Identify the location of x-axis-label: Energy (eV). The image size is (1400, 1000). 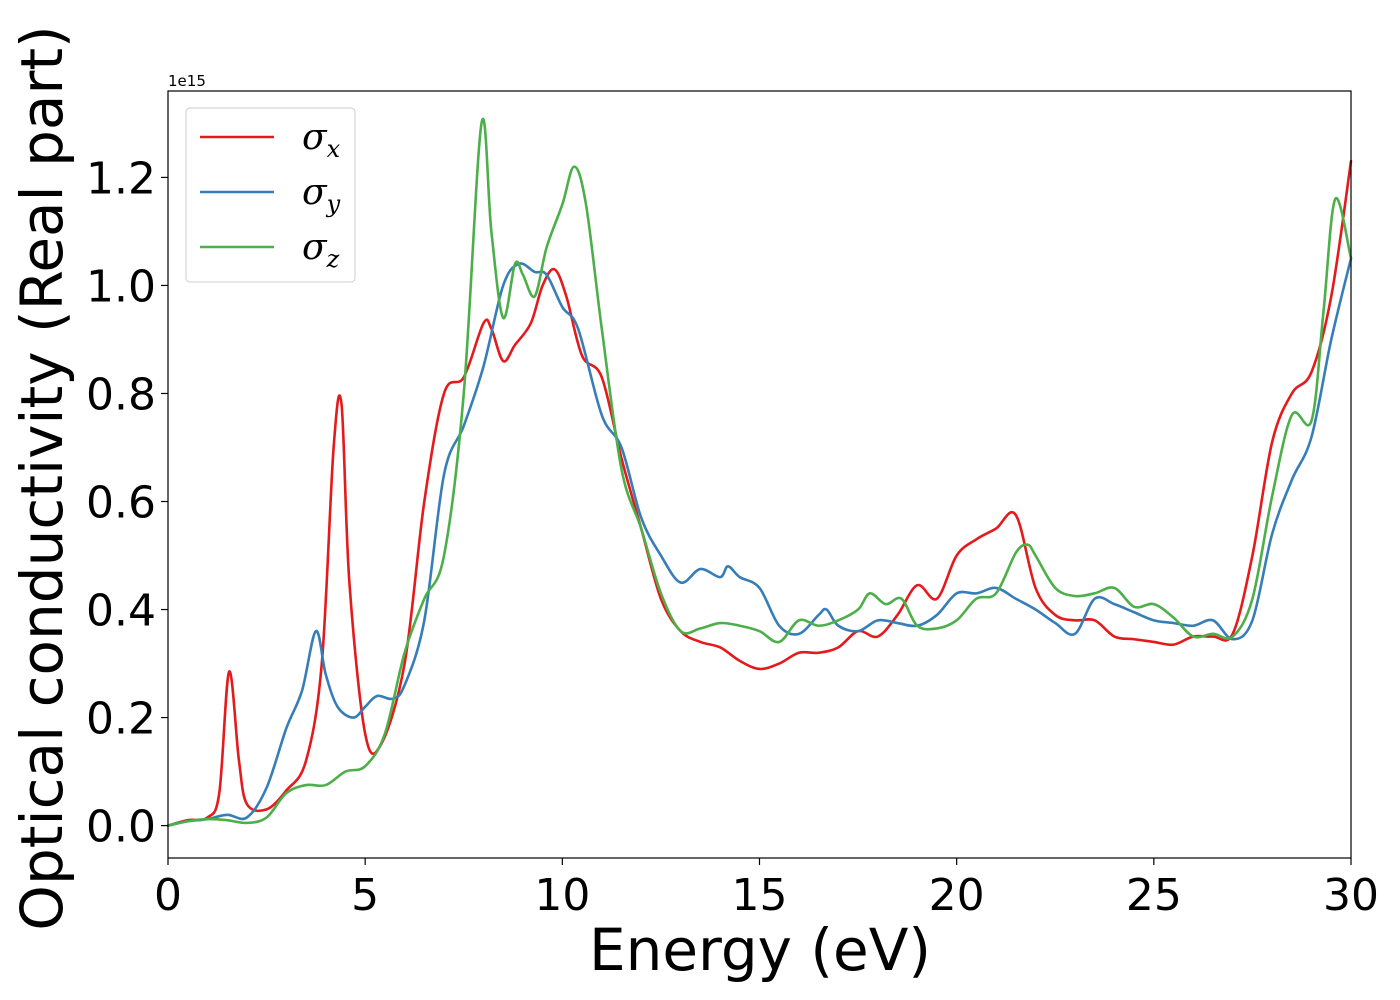
(760, 950).